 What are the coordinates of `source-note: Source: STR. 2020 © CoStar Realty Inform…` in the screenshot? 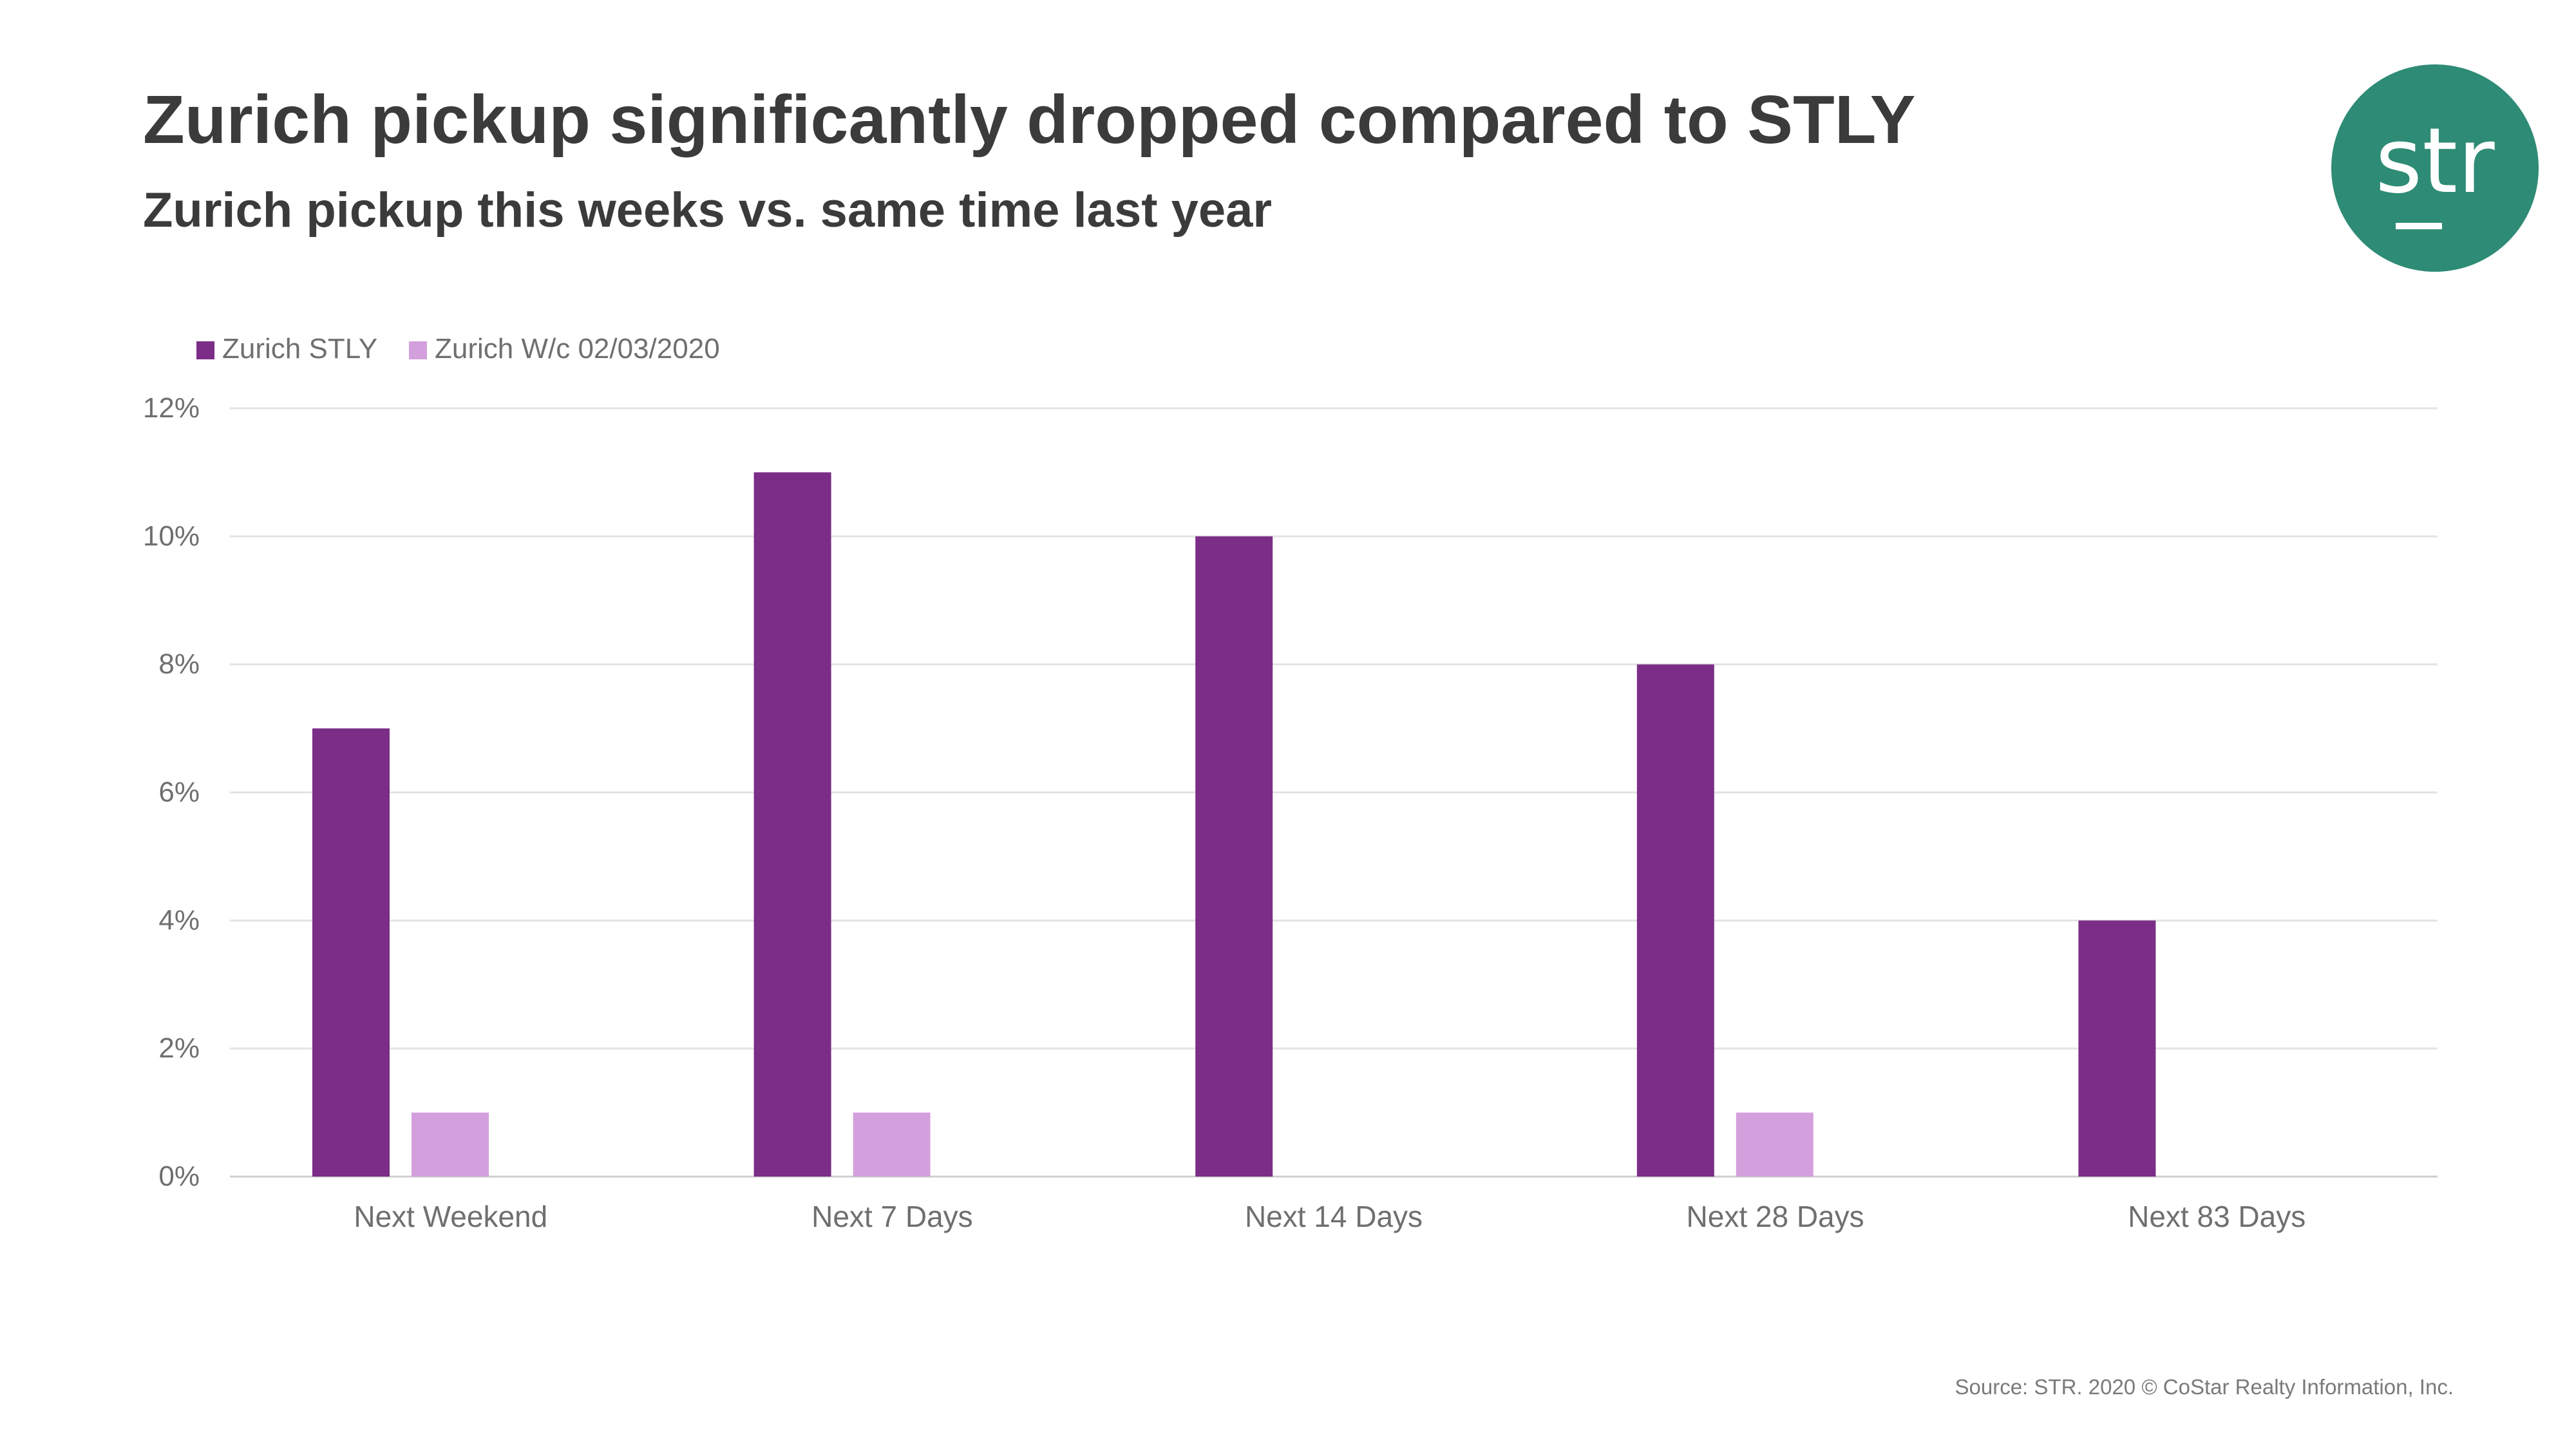 It's located at (2204, 1387).